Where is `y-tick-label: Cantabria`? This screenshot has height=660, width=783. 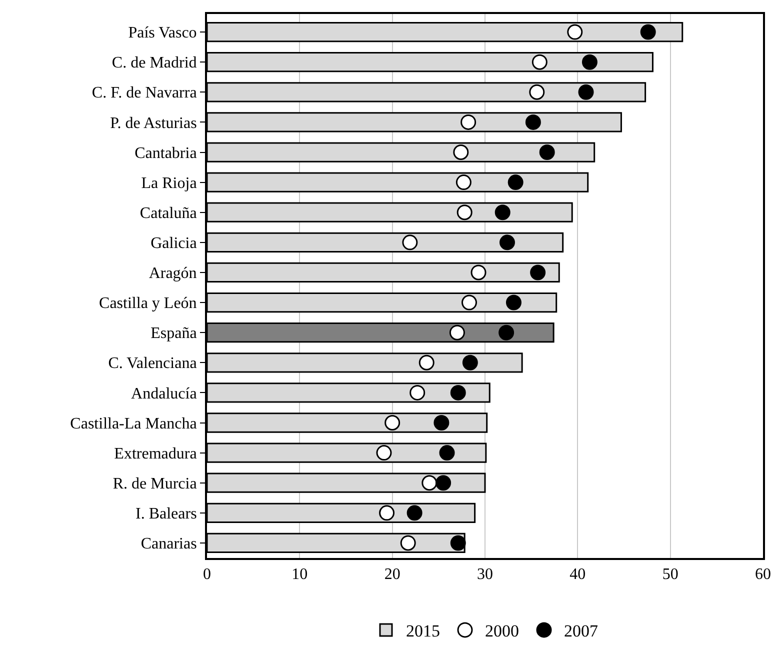 y-tick-label: Cantabria is located at coordinates (165, 153).